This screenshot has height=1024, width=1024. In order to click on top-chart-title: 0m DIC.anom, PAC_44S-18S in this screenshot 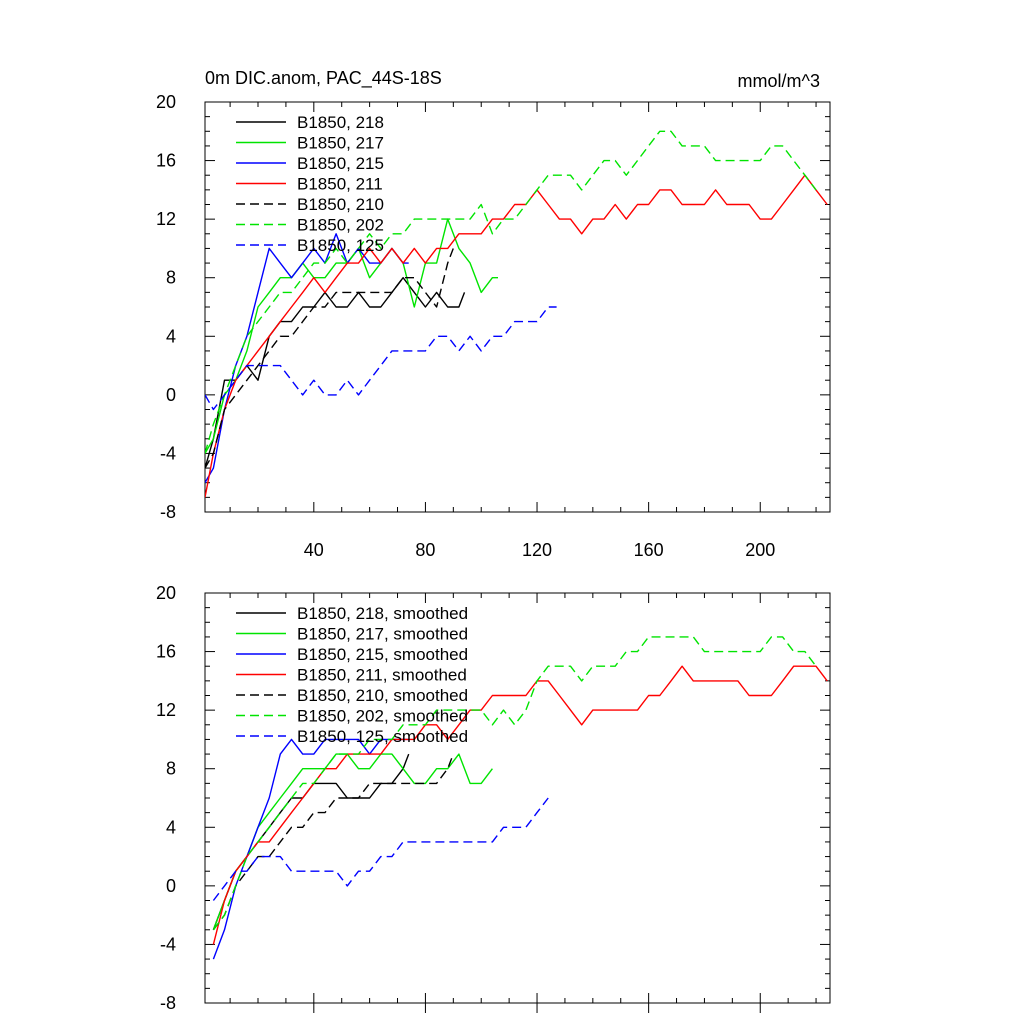, I will do `click(323, 78)`.